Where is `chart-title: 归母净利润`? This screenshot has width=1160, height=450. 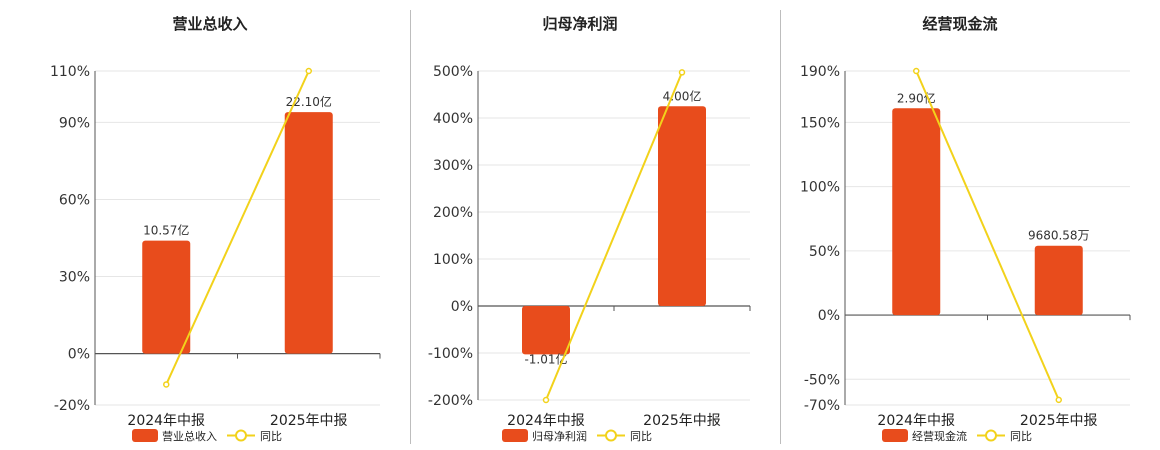 chart-title: 归母净利润 is located at coordinates (579, 24).